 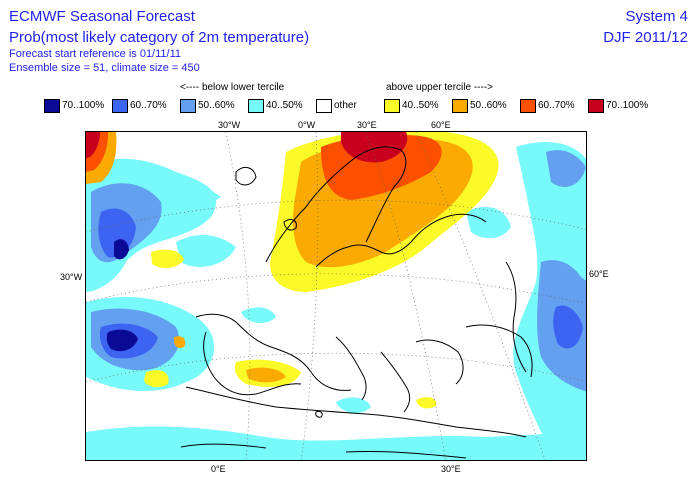 What do you see at coordinates (451, 469) in the screenshot?
I see `lon-label-bottom-30e: 30°E` at bounding box center [451, 469].